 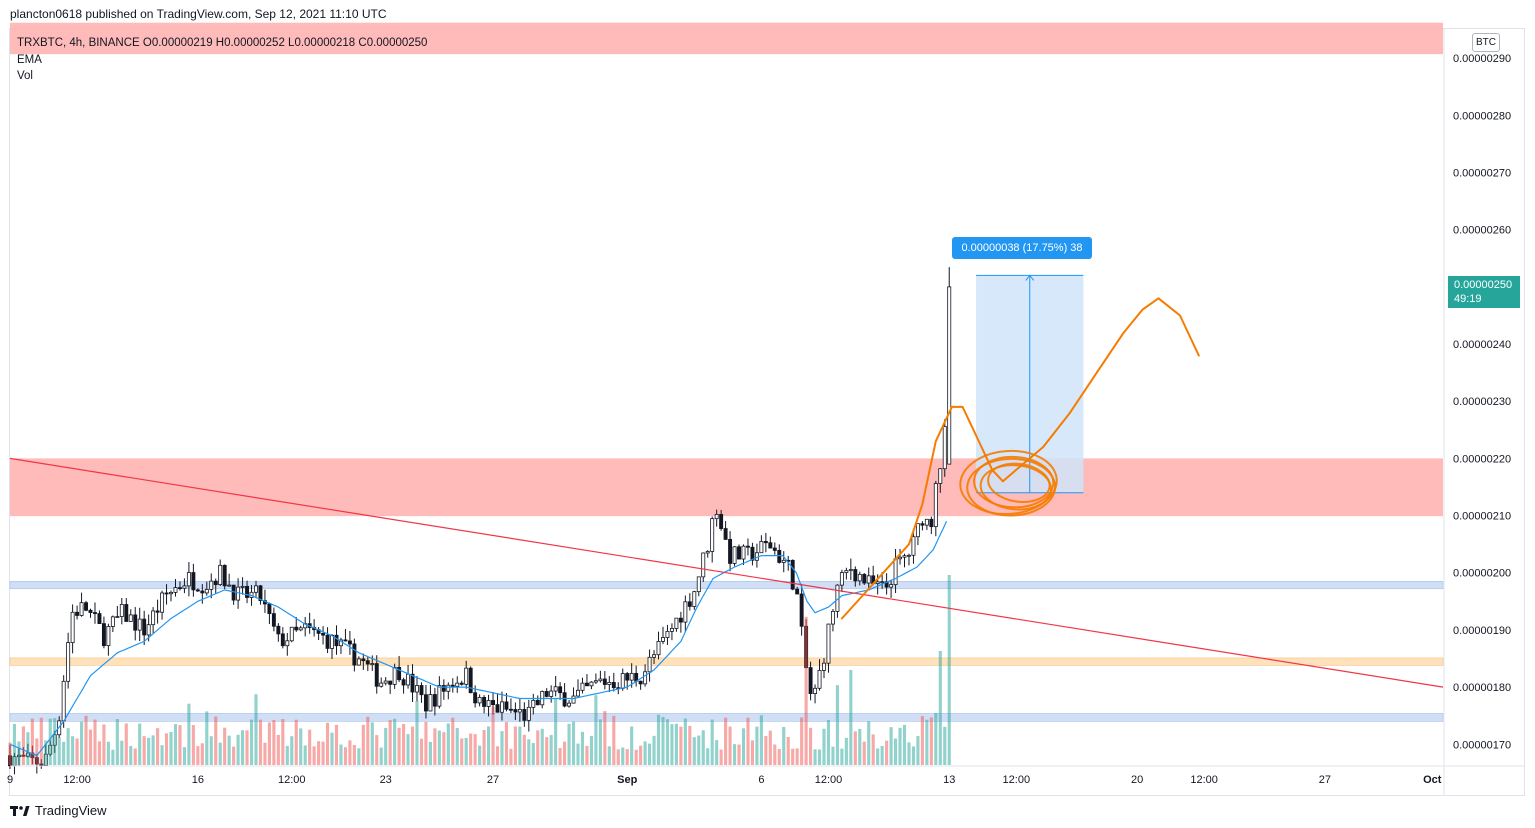 I want to click on time-tick-label: Oct, so click(x=1432, y=780).